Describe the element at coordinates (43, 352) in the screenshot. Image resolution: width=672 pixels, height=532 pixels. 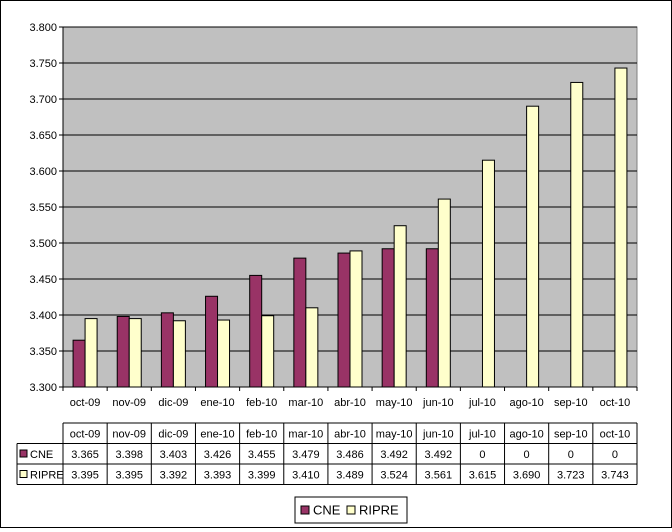
I see `y-tick-label: 3.350` at that location.